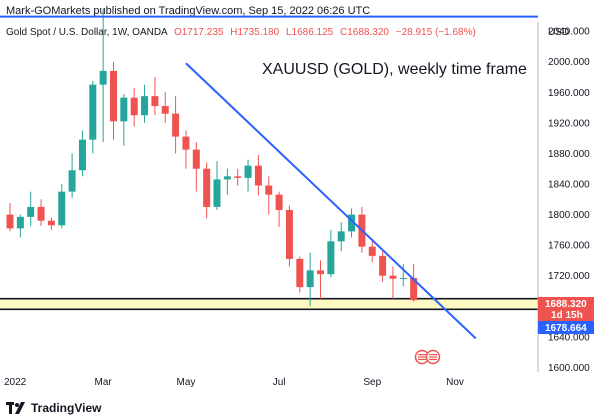 This screenshot has width=602, height=419. What do you see at coordinates (569, 62) in the screenshot?
I see `price-tick-label: 2000.000` at bounding box center [569, 62].